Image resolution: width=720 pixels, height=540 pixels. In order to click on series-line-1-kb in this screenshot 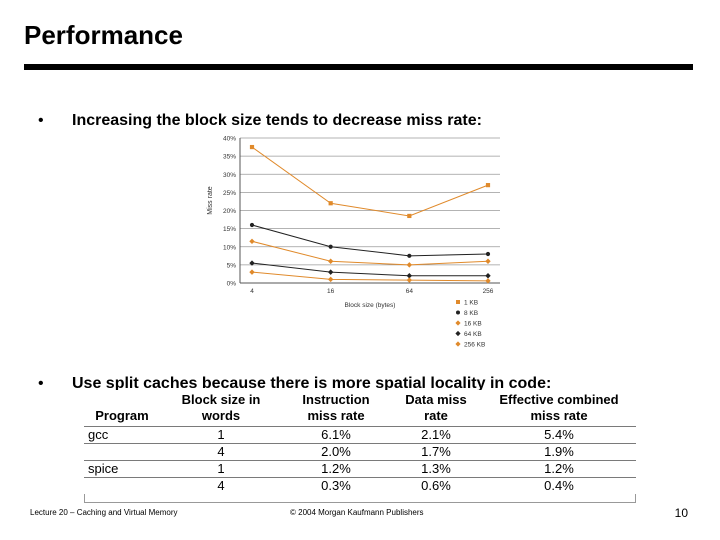, I will do `click(370, 181)`.